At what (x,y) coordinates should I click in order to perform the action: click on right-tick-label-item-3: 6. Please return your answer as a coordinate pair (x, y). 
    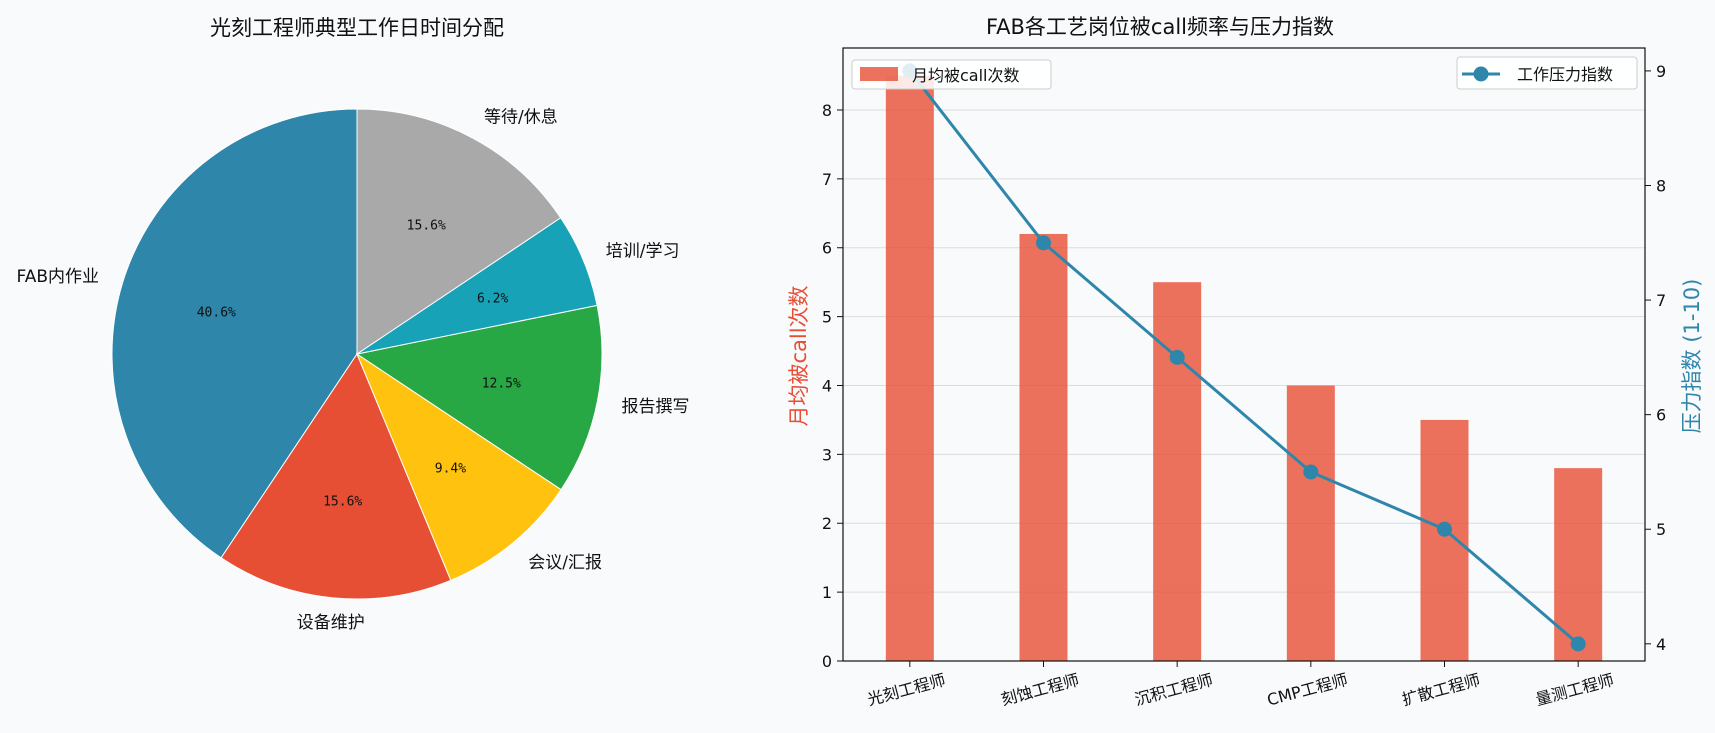
    Looking at the image, I should click on (1661, 415).